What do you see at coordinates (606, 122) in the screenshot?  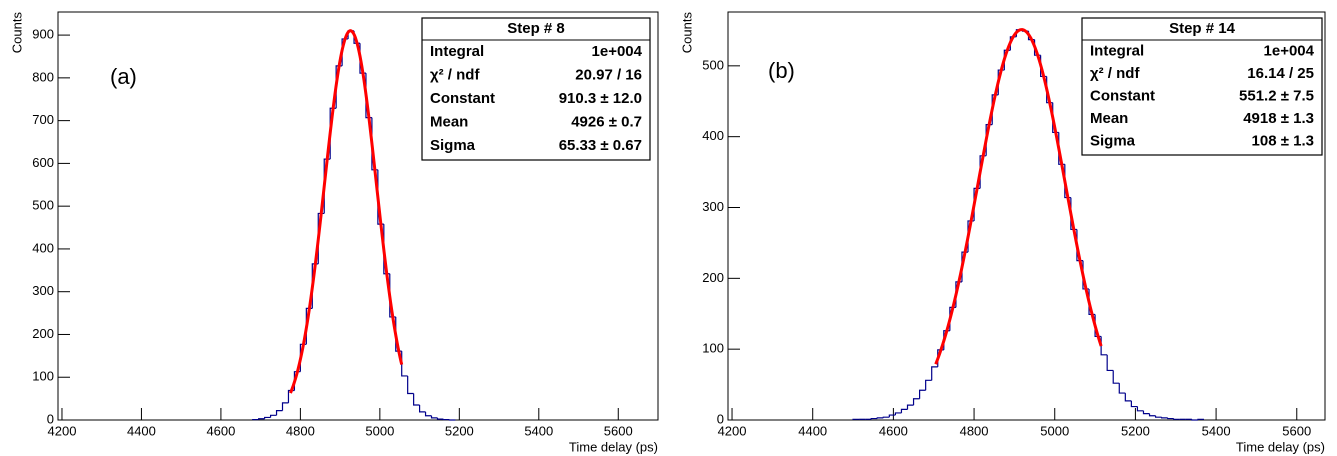 I see `stats-value: 4926 ± 0.7` at bounding box center [606, 122].